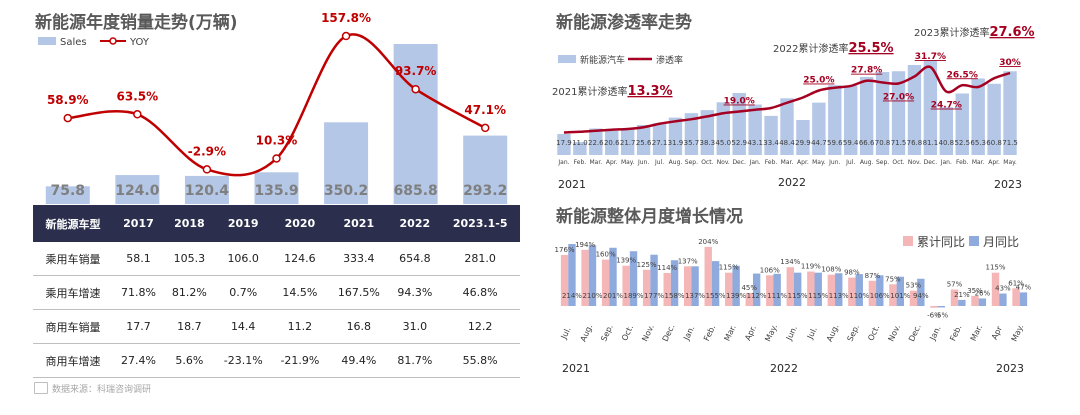 Image resolution: width=1080 pixels, height=415 pixels. I want to click on penetration-label: 30%, so click(1010, 63).